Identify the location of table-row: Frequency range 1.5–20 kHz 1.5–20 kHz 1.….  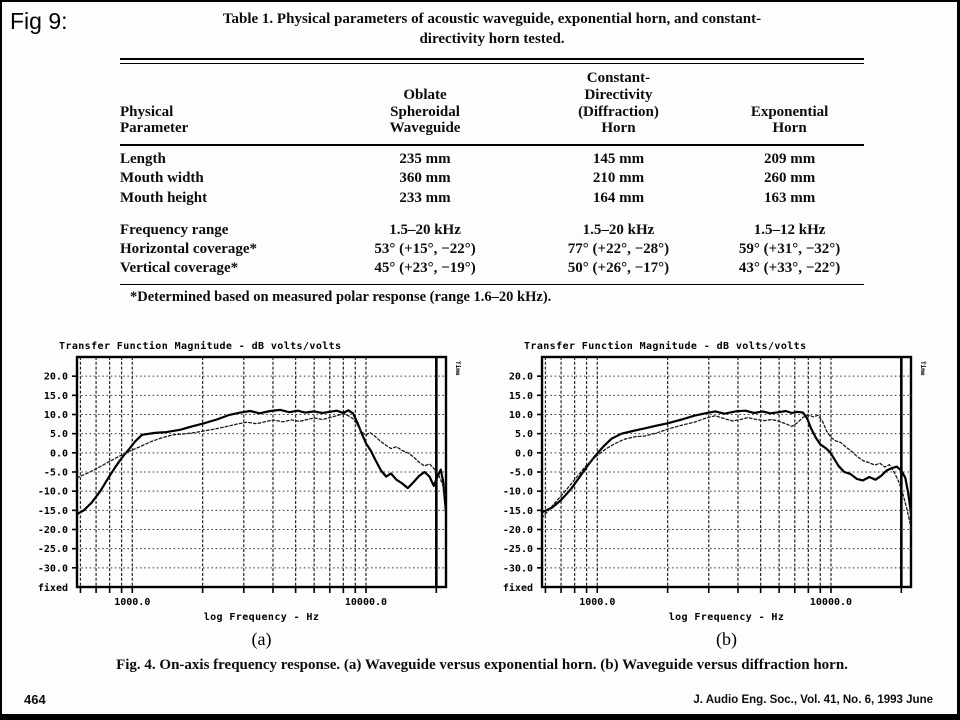
(492, 224).